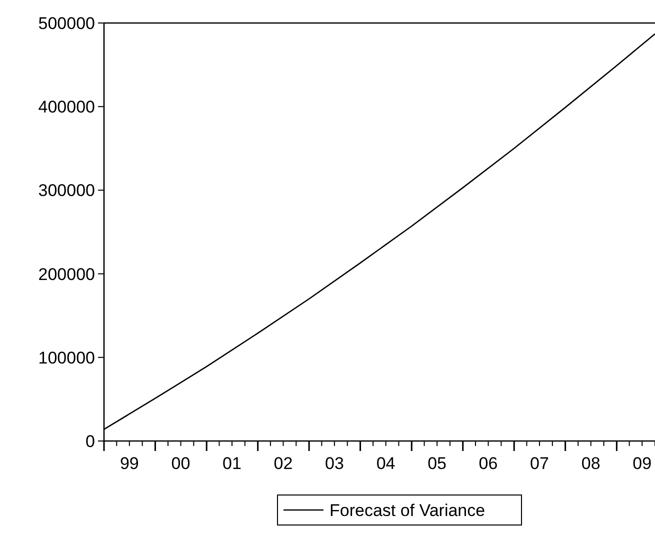 The image size is (655, 540). What do you see at coordinates (66, 23) in the screenshot?
I see `y-tick-label: 500000` at bounding box center [66, 23].